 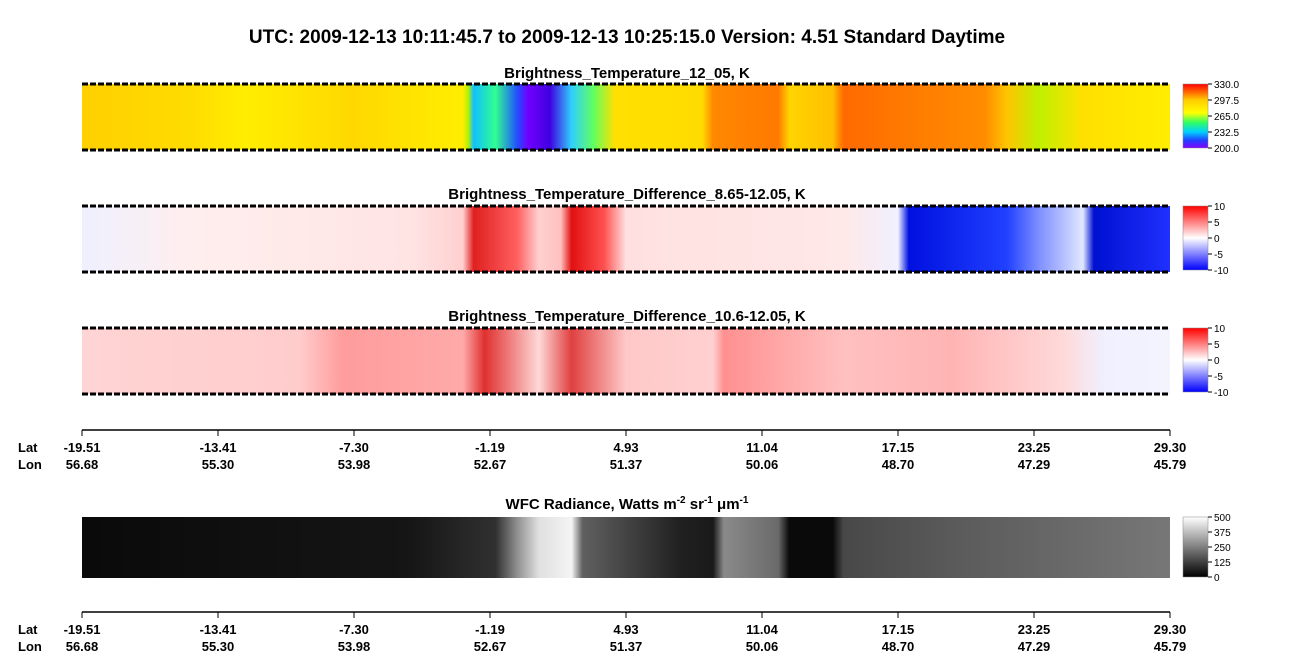 I want to click on colorbar-label: 375, so click(x=1222, y=533).